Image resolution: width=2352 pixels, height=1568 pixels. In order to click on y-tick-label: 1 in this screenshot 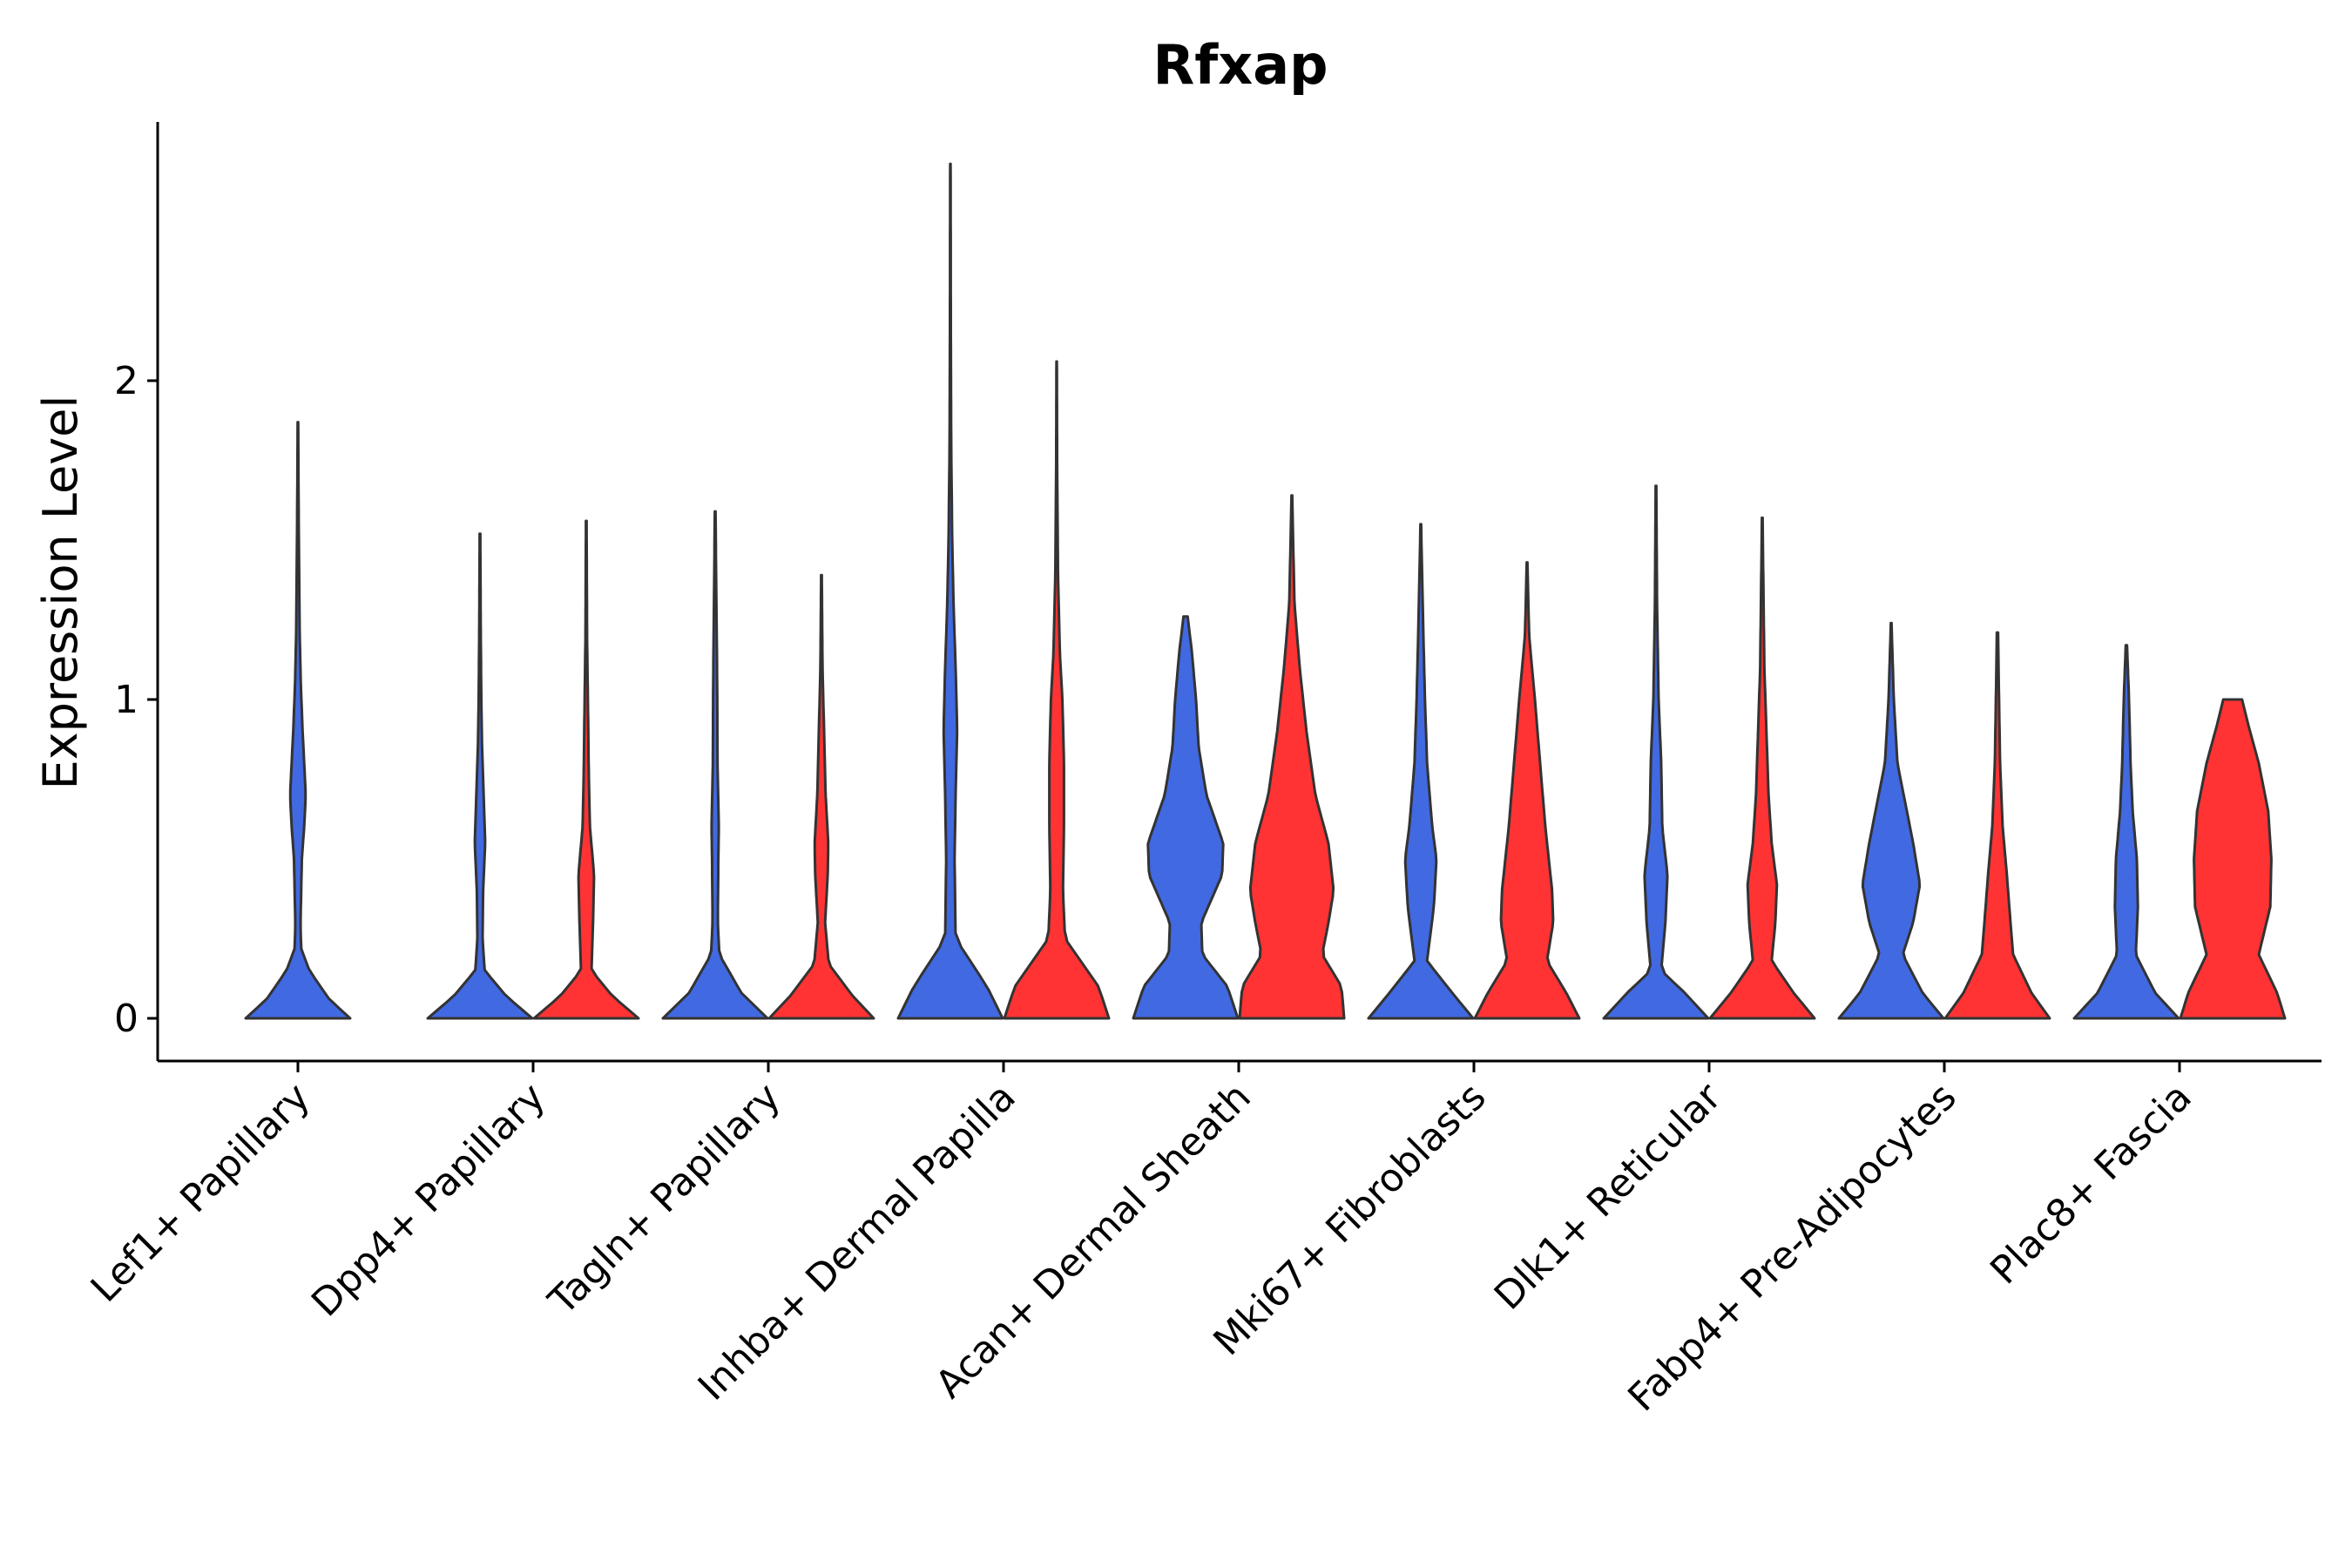, I will do `click(126, 700)`.